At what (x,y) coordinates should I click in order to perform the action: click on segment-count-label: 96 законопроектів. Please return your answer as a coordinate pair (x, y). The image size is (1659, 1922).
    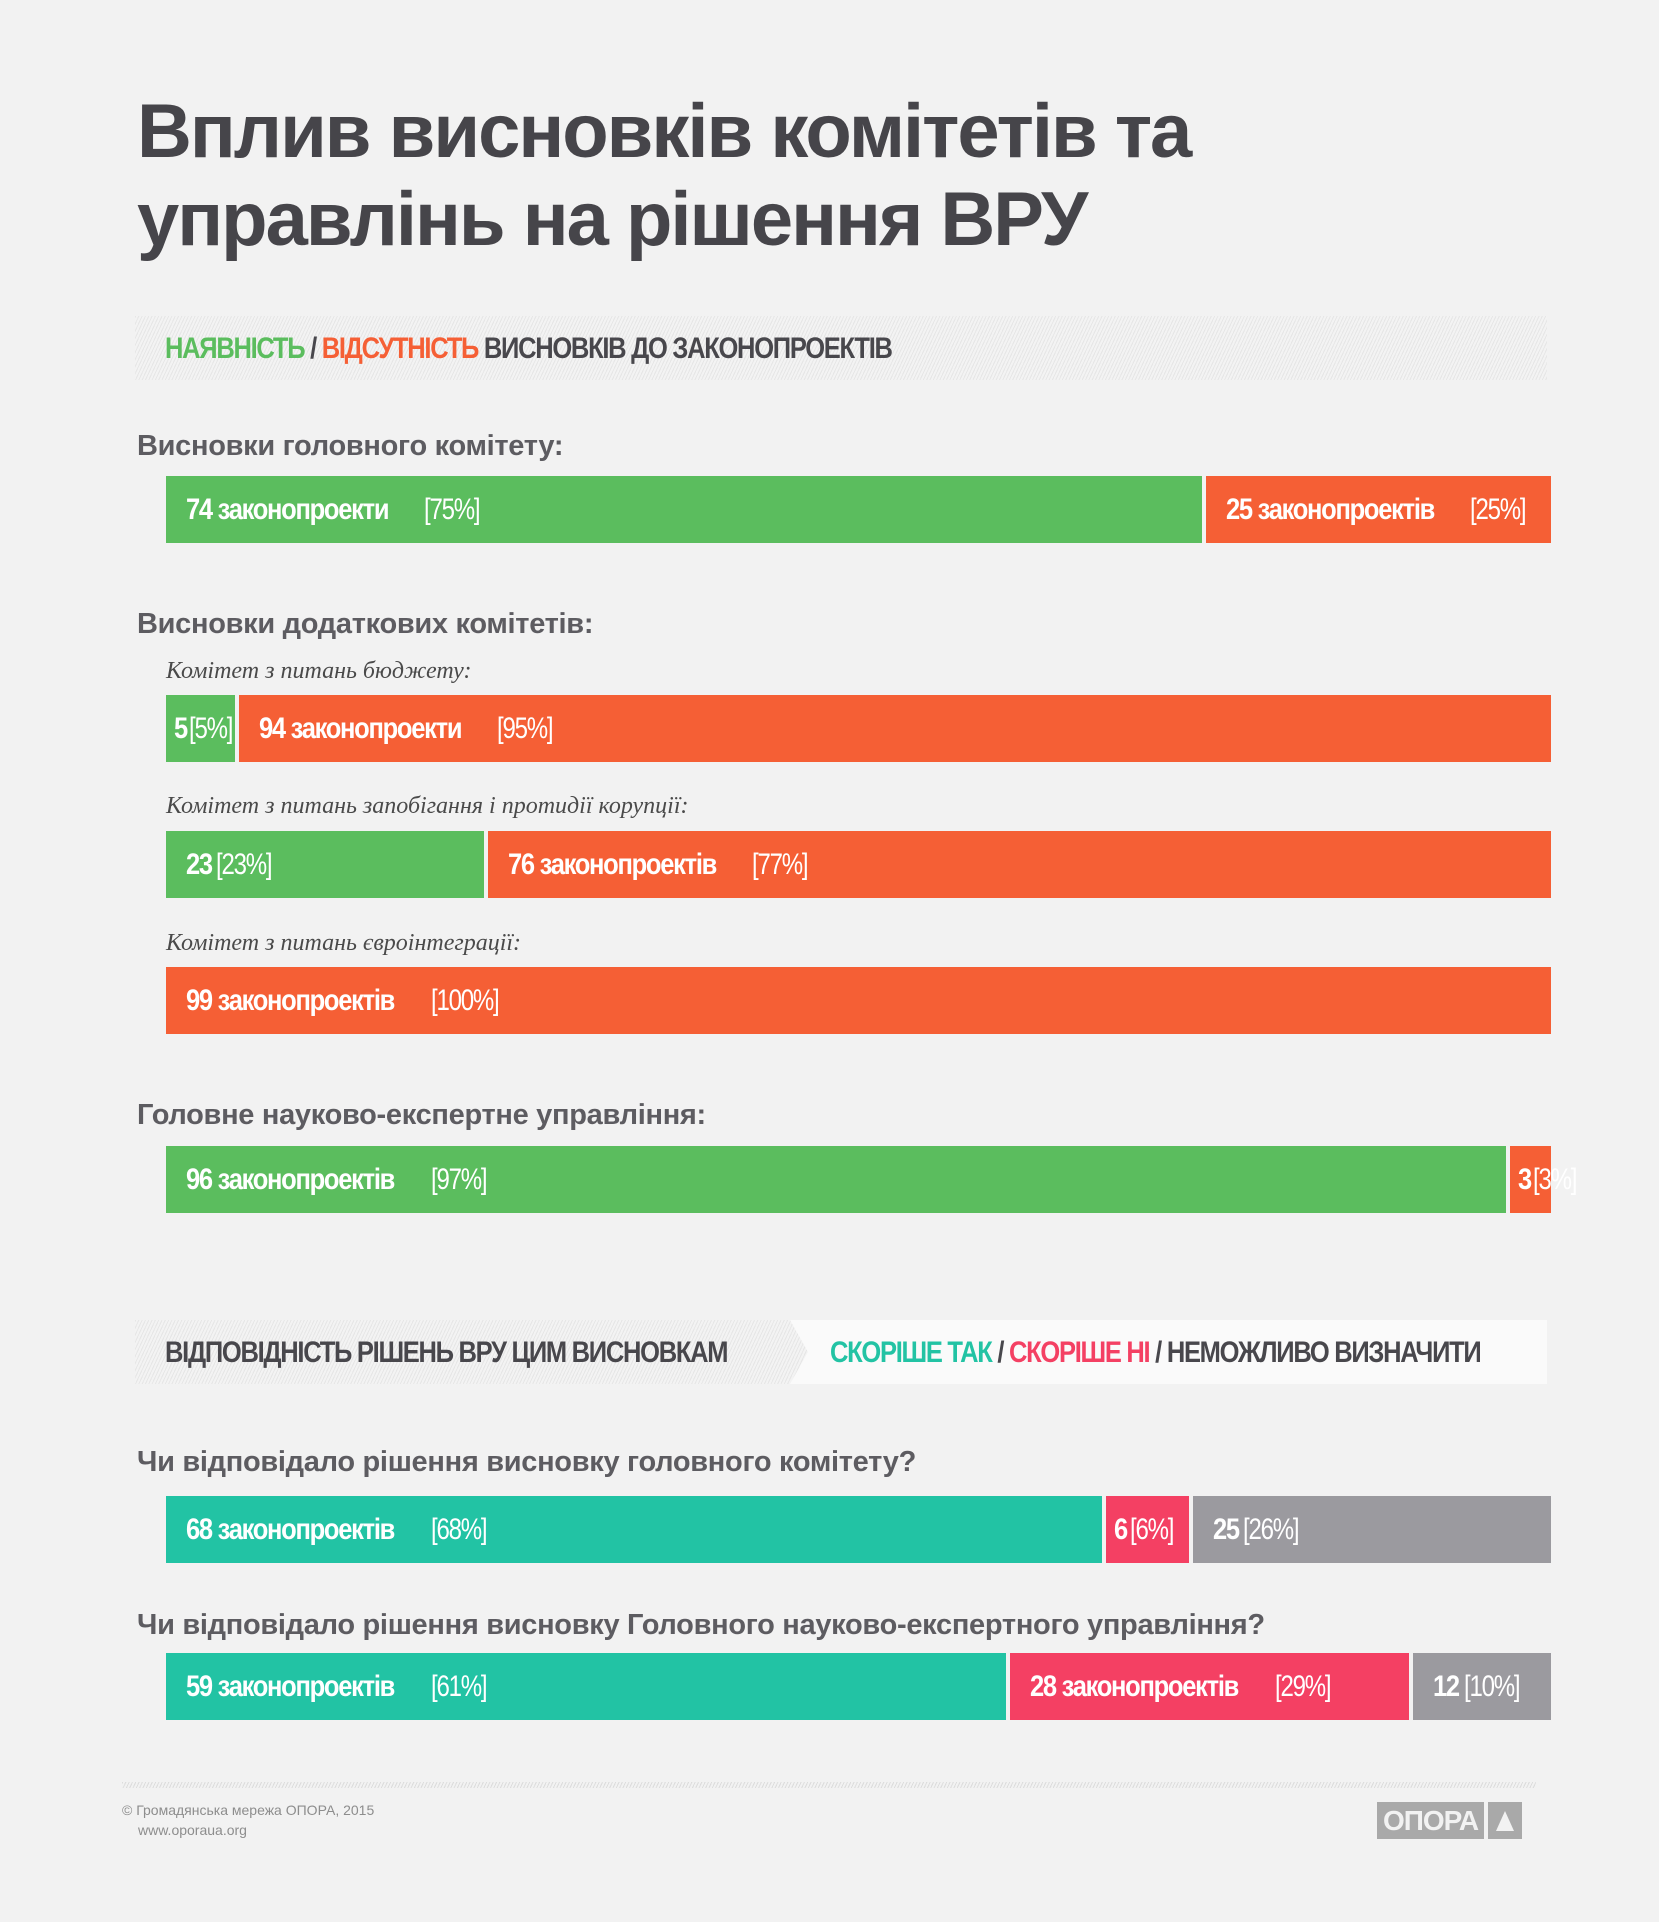
    Looking at the image, I should click on (290, 1179).